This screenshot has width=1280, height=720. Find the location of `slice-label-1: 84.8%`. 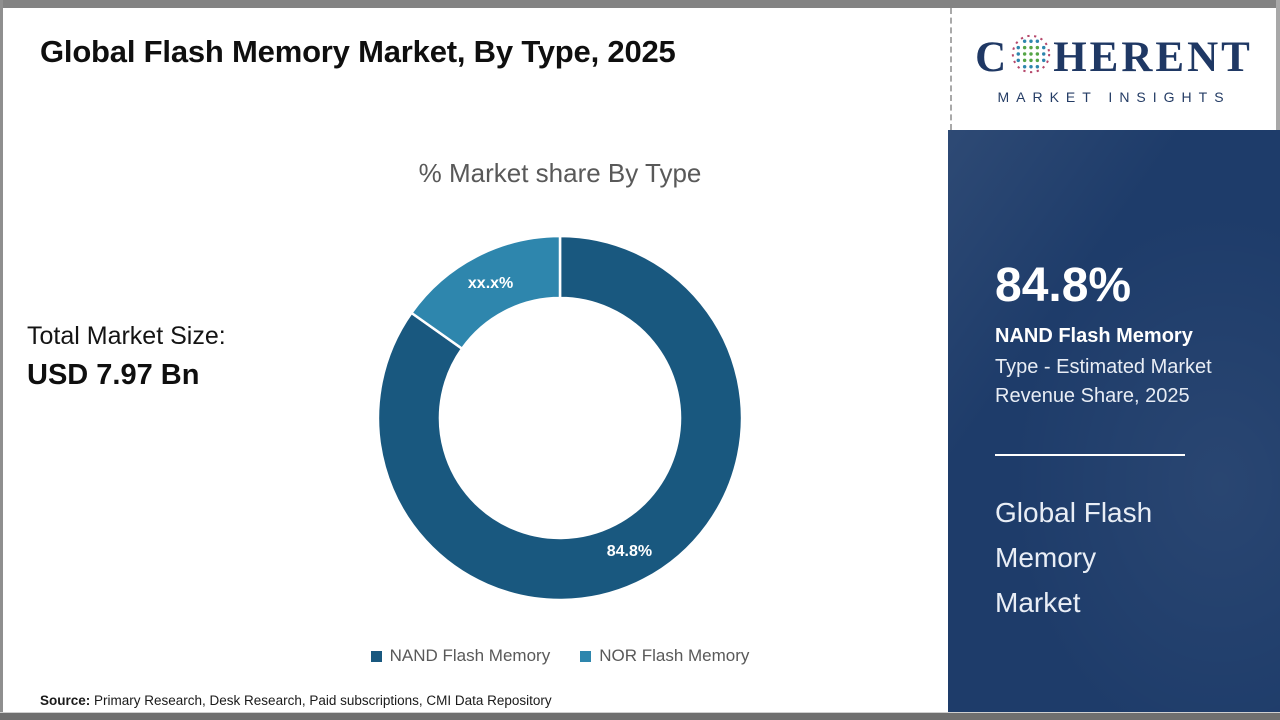

slice-label-1: 84.8% is located at coordinates (629, 552).